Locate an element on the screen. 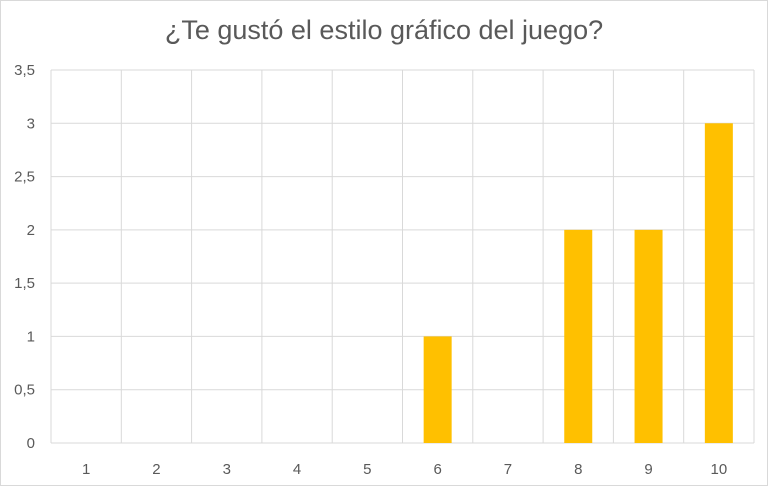 This screenshot has height=486, width=768. y-tick-label: 3,5 is located at coordinates (24, 70).